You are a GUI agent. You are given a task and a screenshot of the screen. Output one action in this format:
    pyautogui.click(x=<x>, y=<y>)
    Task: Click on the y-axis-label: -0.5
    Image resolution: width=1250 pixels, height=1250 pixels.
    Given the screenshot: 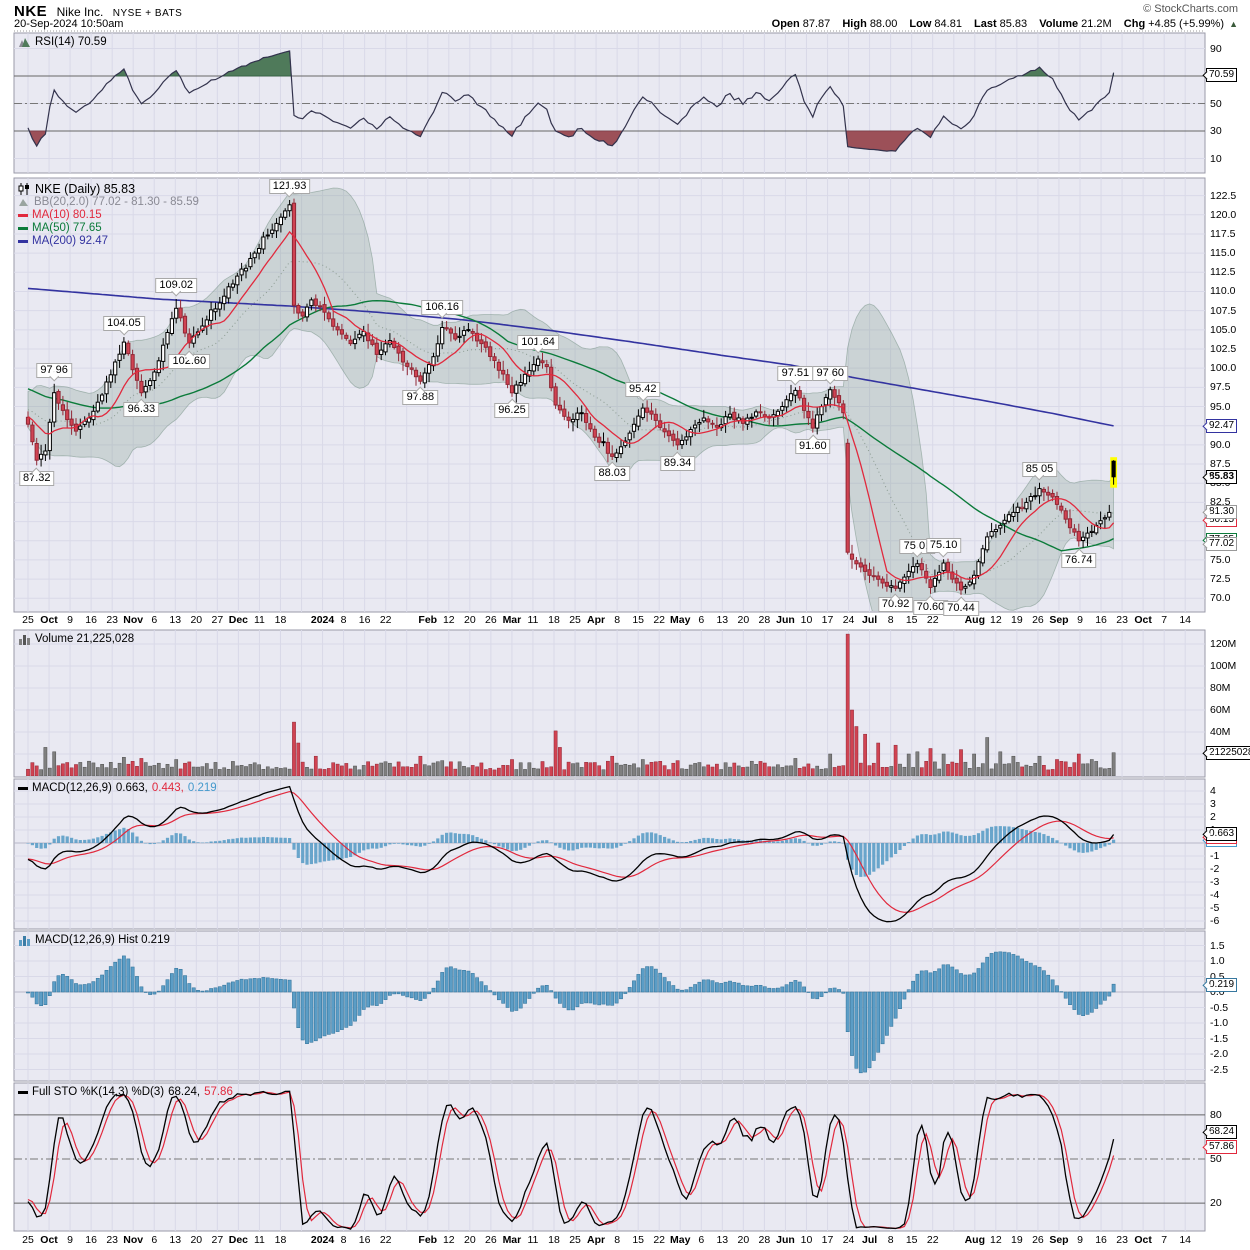 What is the action you would take?
    pyautogui.click(x=1219, y=1007)
    